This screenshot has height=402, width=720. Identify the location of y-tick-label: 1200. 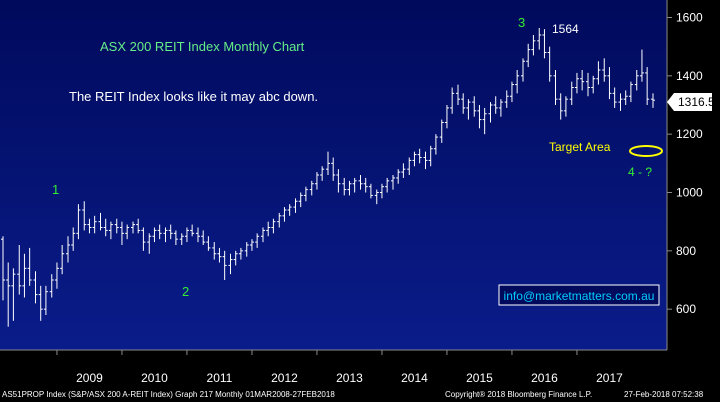
(689, 134).